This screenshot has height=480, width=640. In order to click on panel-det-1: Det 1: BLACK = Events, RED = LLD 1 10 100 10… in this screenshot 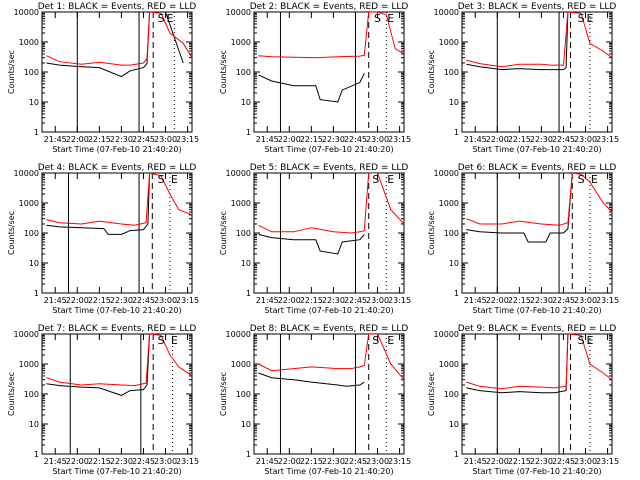, I will do `click(103, 78)`.